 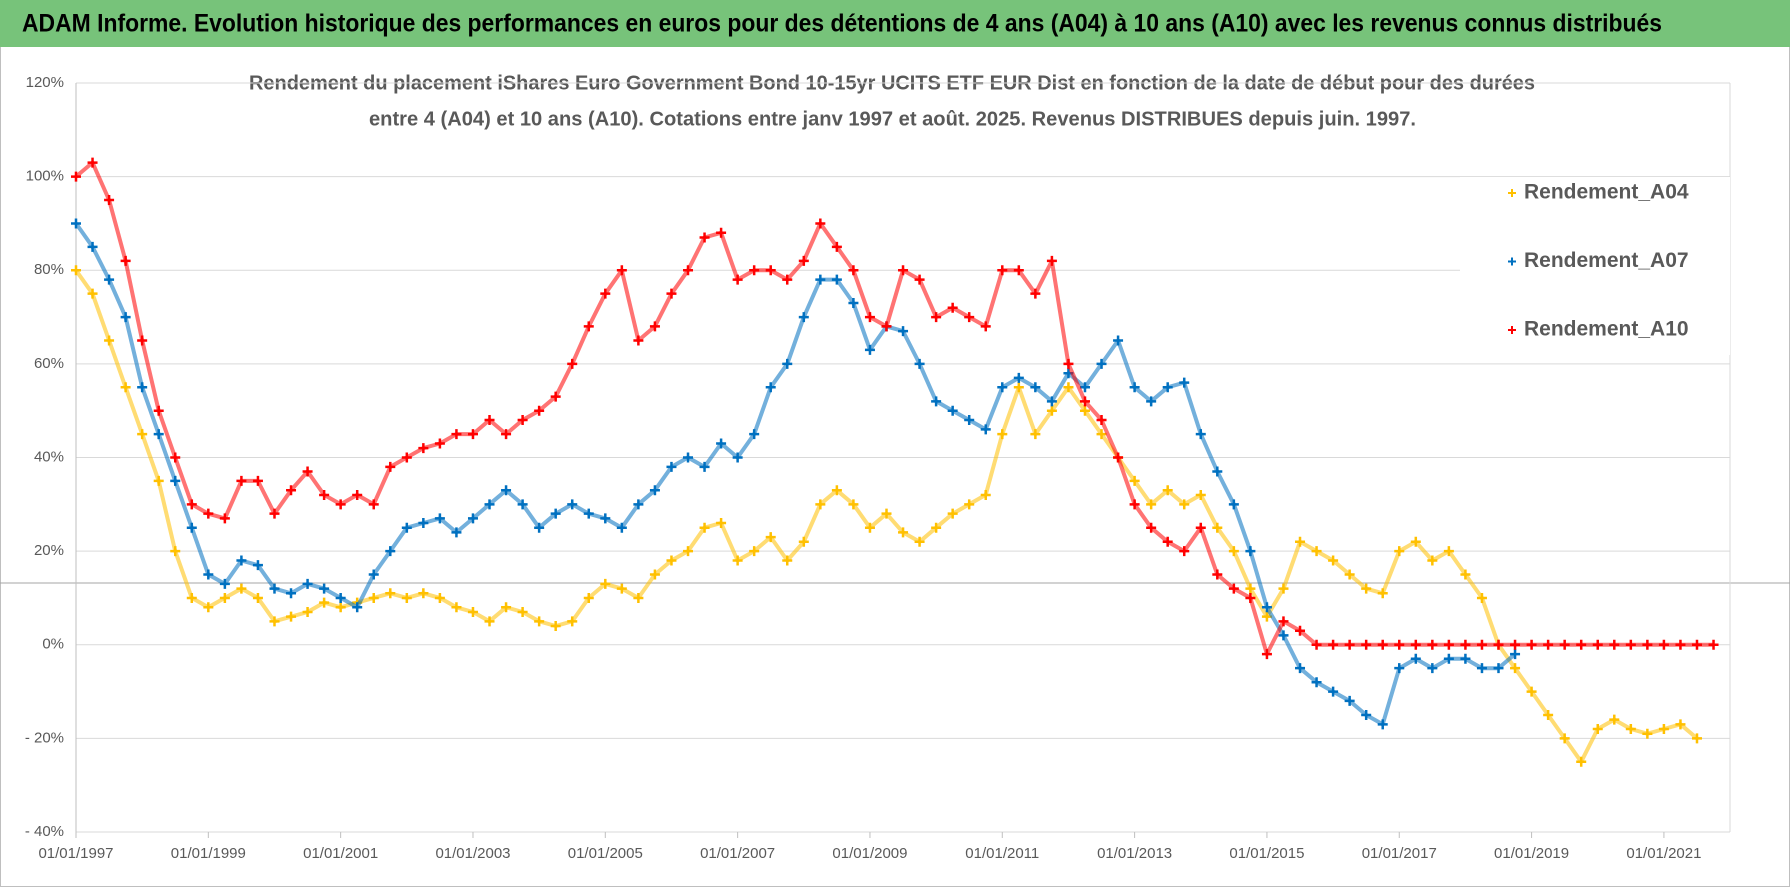 What do you see at coordinates (869, 853) in the screenshot?
I see `x-tick-label: 01/01/2009` at bounding box center [869, 853].